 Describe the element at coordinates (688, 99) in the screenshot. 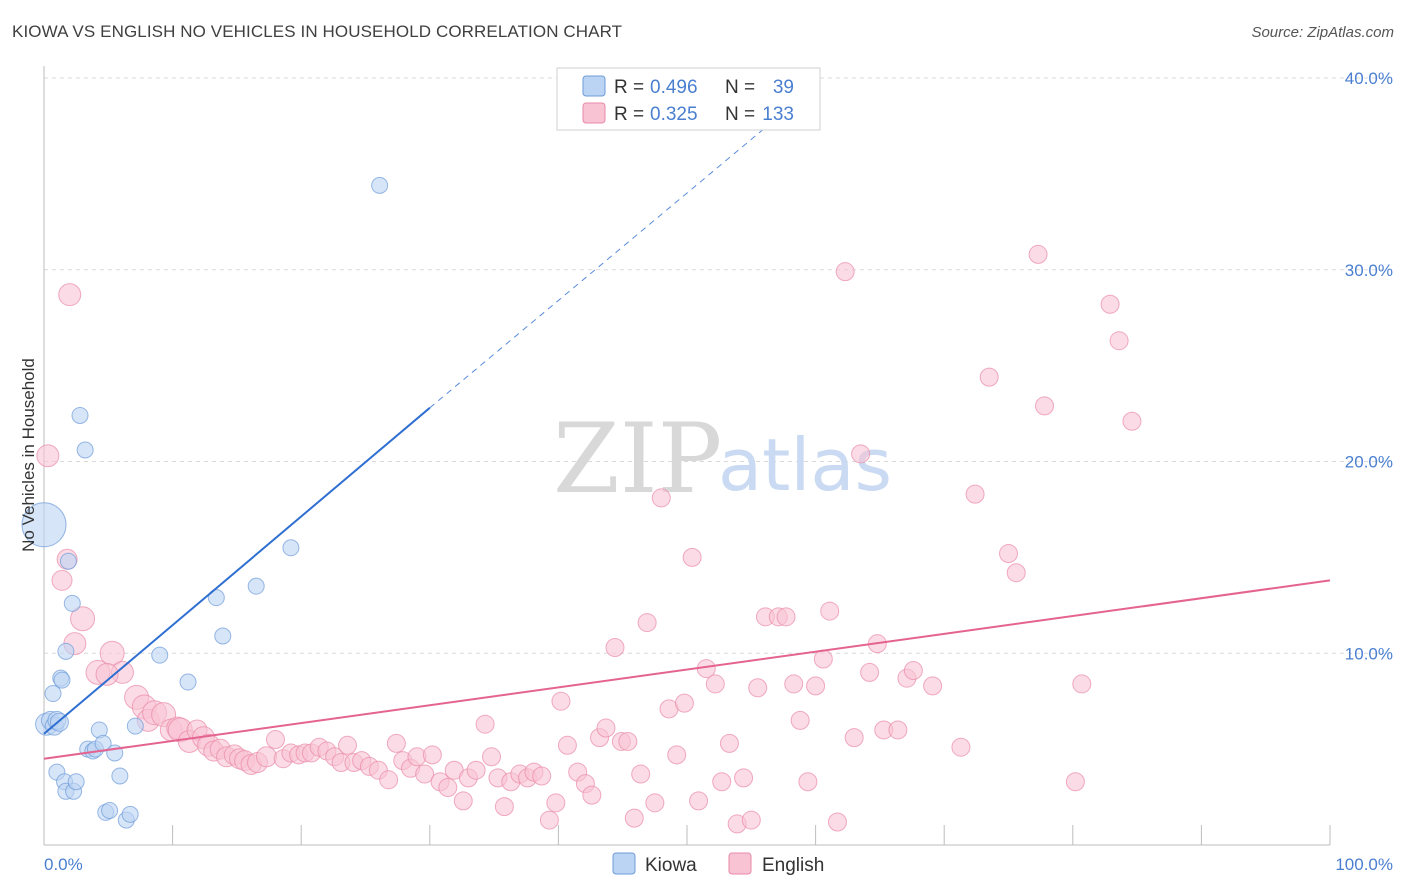

I see `top-legend: R = 0.496 N = 39 R = 0.325 N = 133` at that location.